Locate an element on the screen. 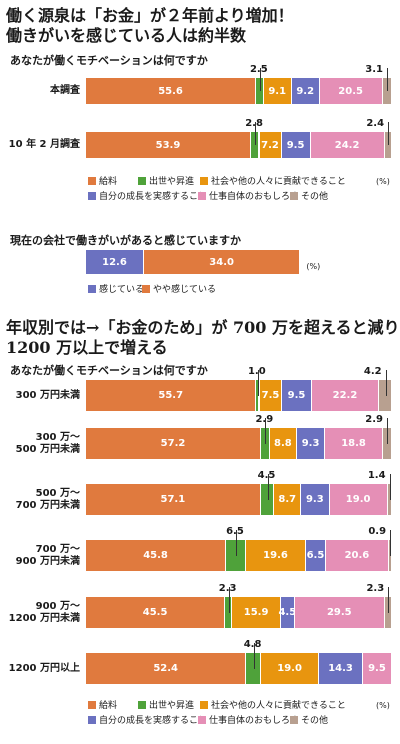 This screenshot has height=744, width=400. legend-item: その他 is located at coordinates (309, 719).